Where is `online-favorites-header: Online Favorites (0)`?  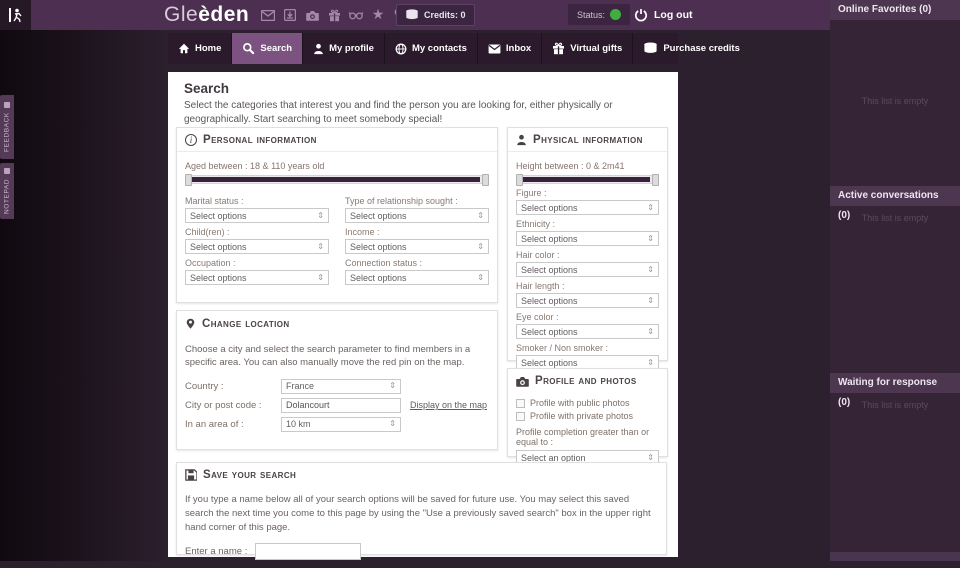
online-favorites-header: Online Favorites (0) is located at coordinates (895, 10).